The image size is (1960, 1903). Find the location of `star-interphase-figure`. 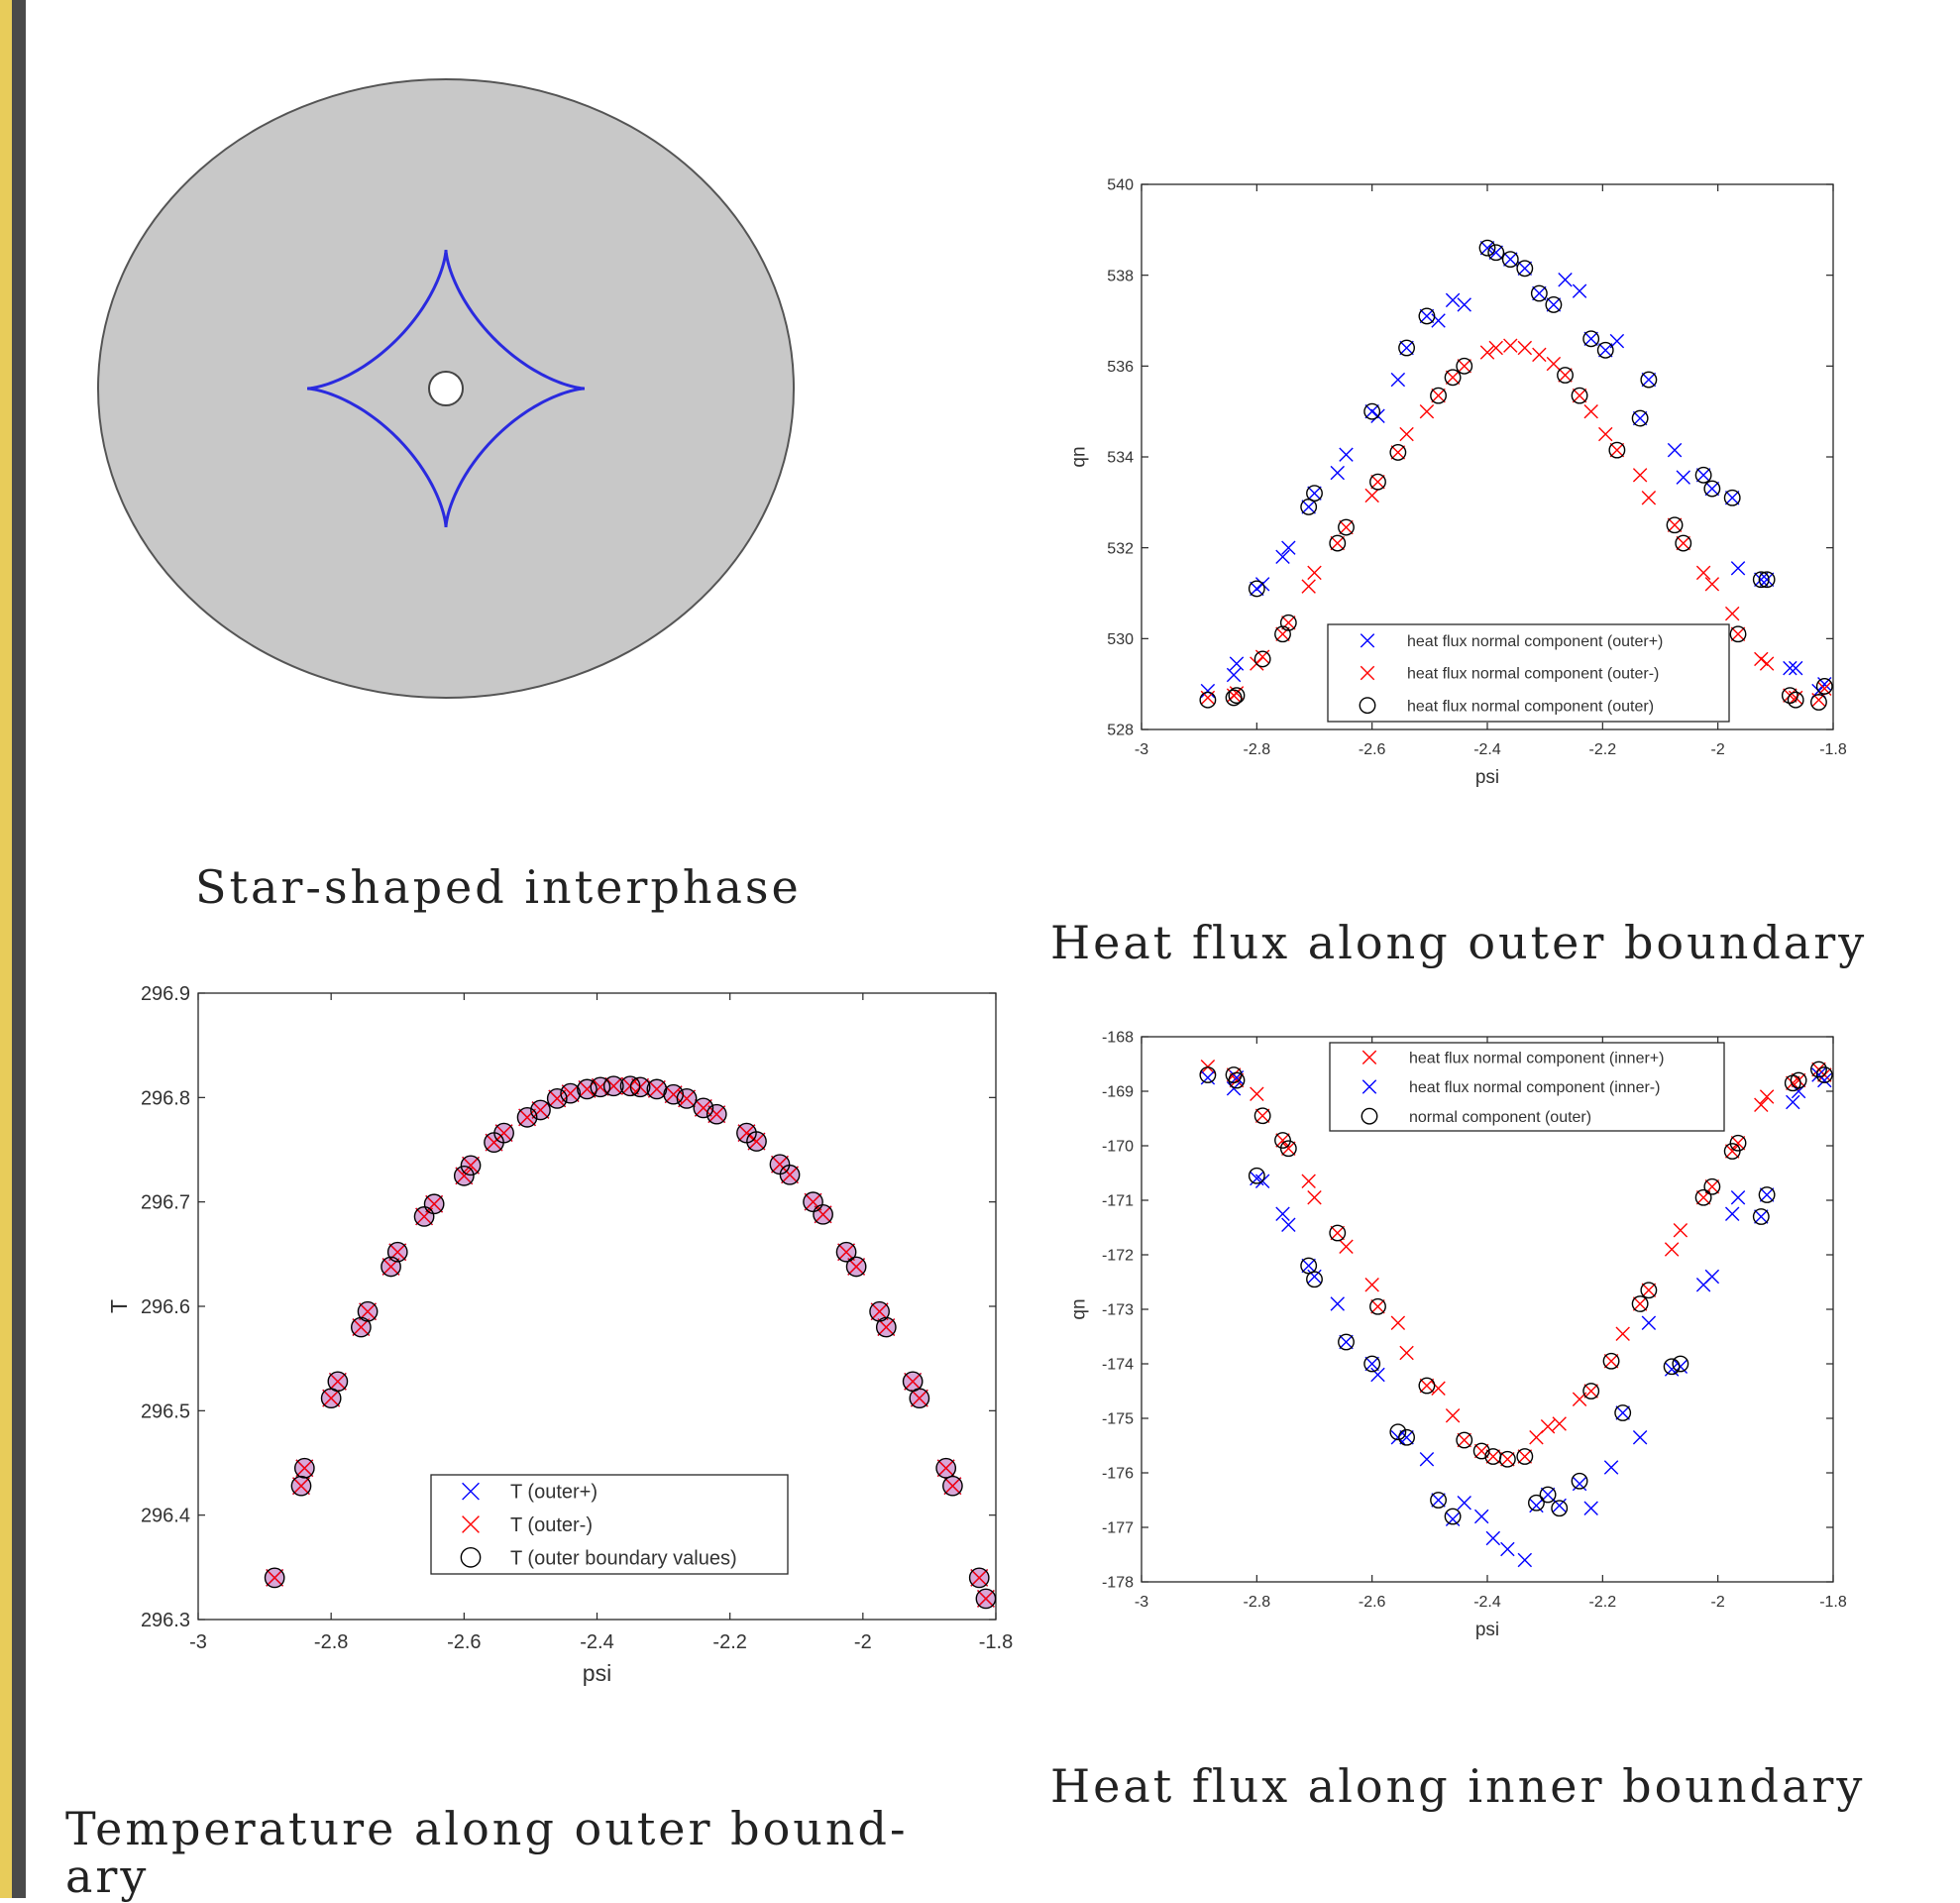

star-interphase-figure is located at coordinates (446, 388).